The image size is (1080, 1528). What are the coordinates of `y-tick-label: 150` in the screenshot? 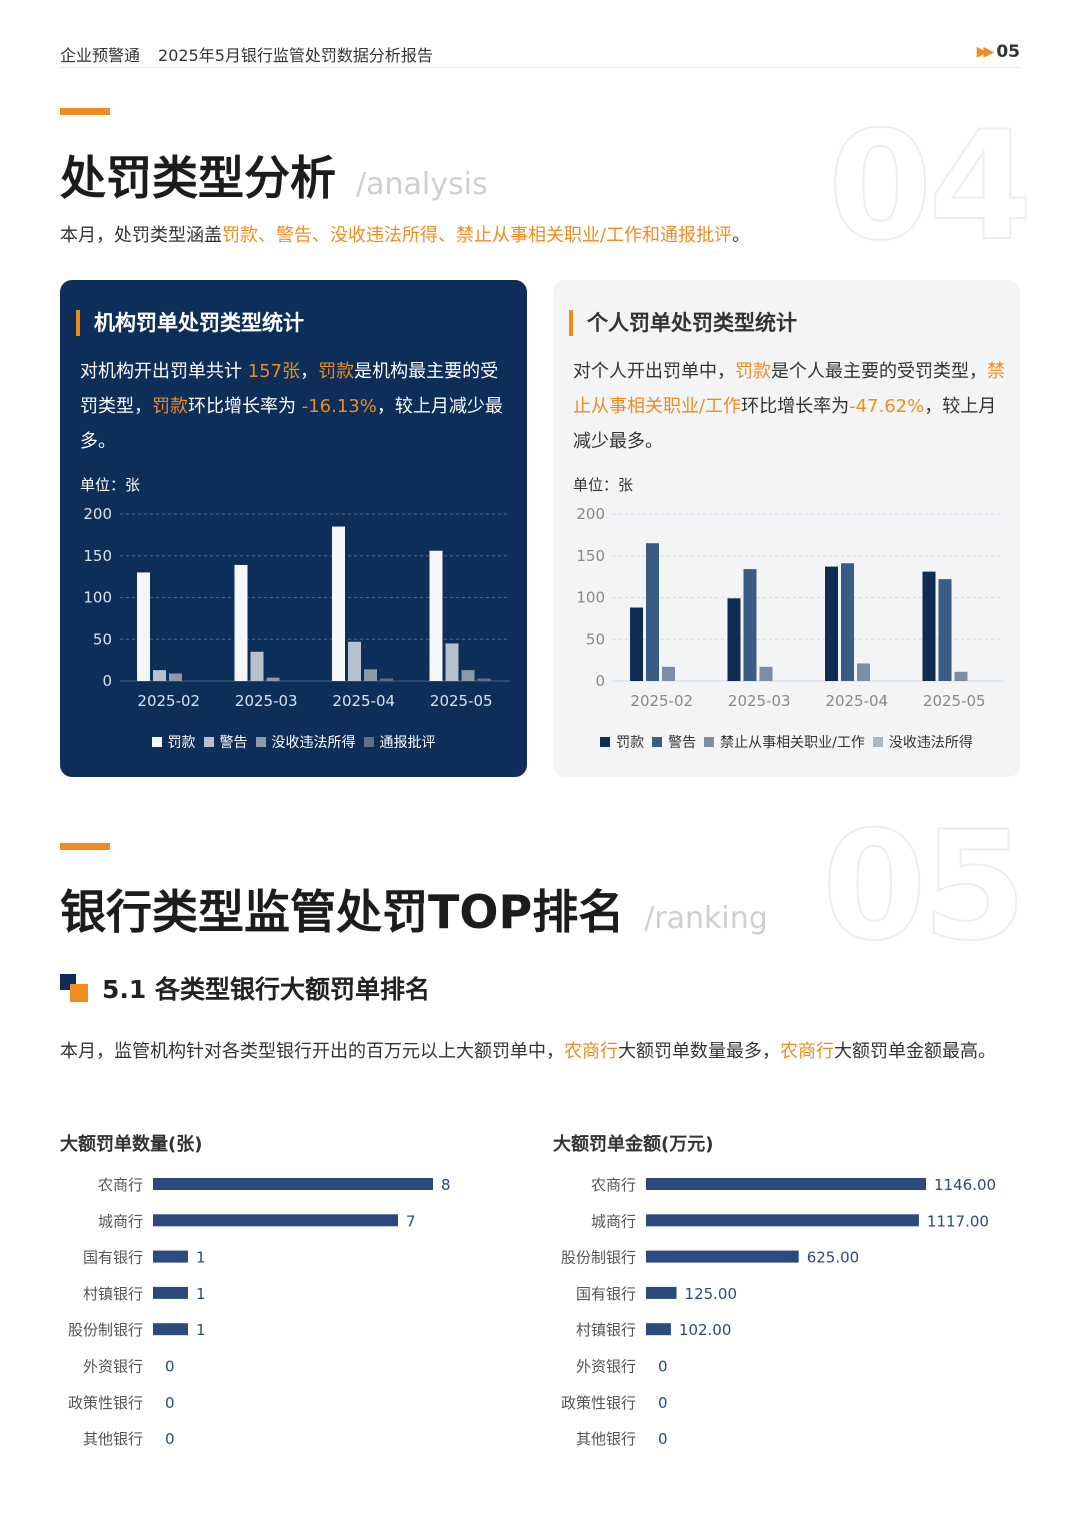 It's located at (97, 556).